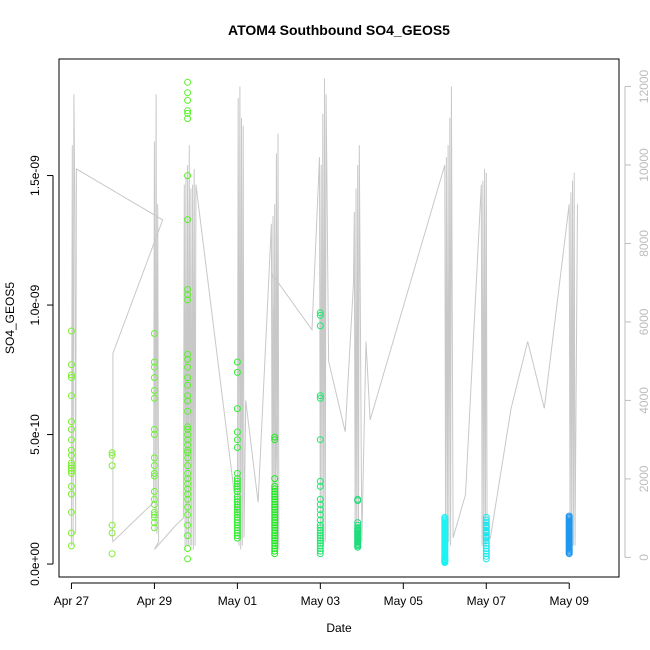 Image resolution: width=650 pixels, height=650 pixels. What do you see at coordinates (643, 243) in the screenshot?
I see `y2-tick-label: 8000` at bounding box center [643, 243].